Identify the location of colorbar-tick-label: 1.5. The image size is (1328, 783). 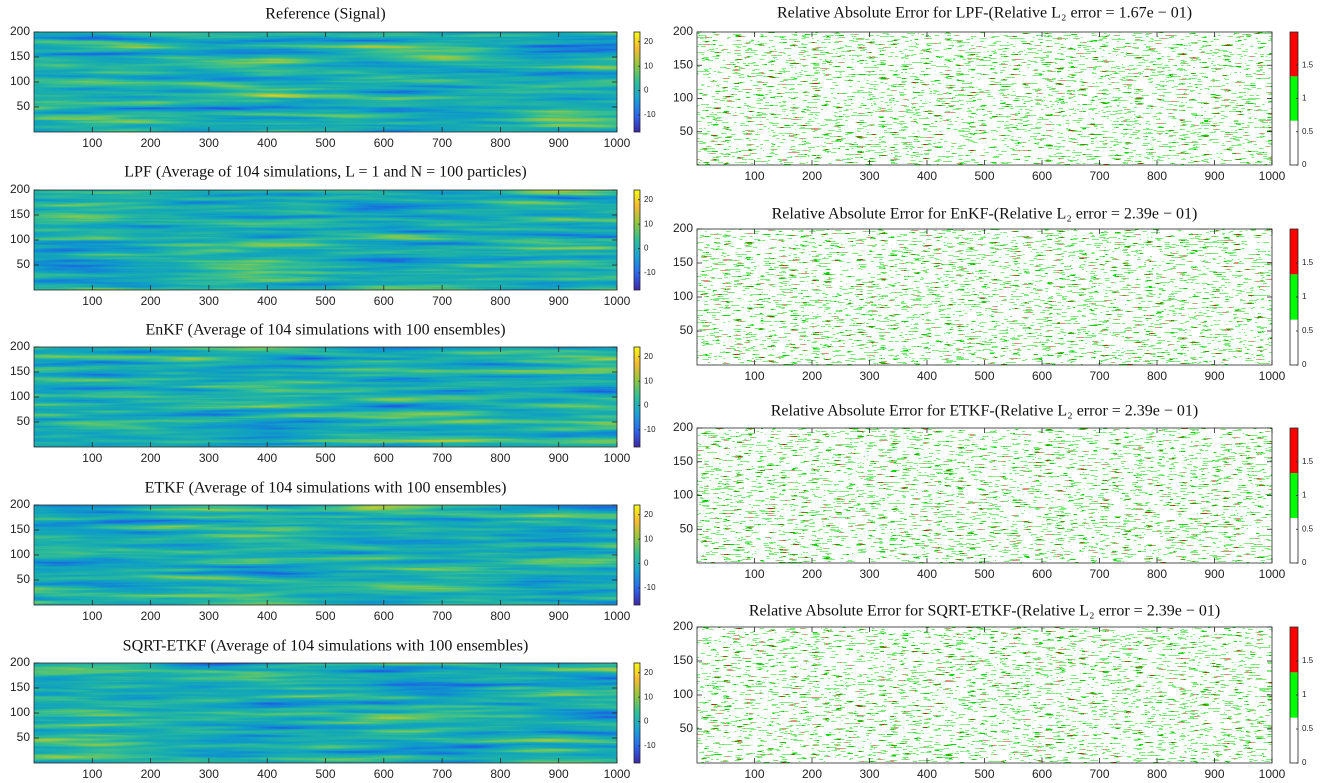
(1308, 262).